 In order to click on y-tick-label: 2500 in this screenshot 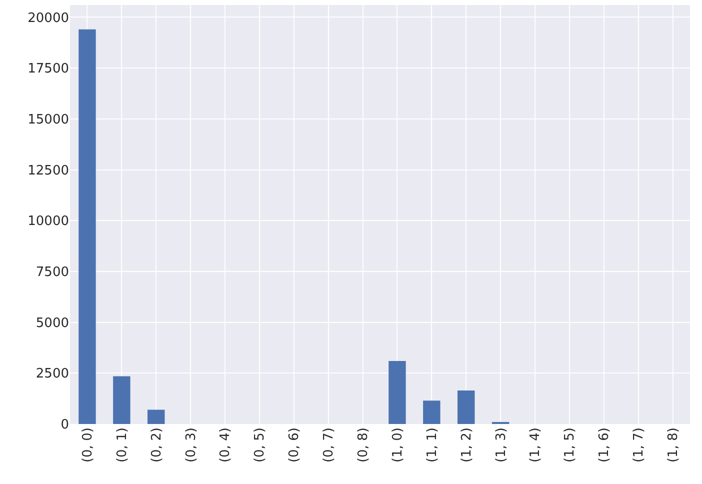, I will do `click(52, 374)`.